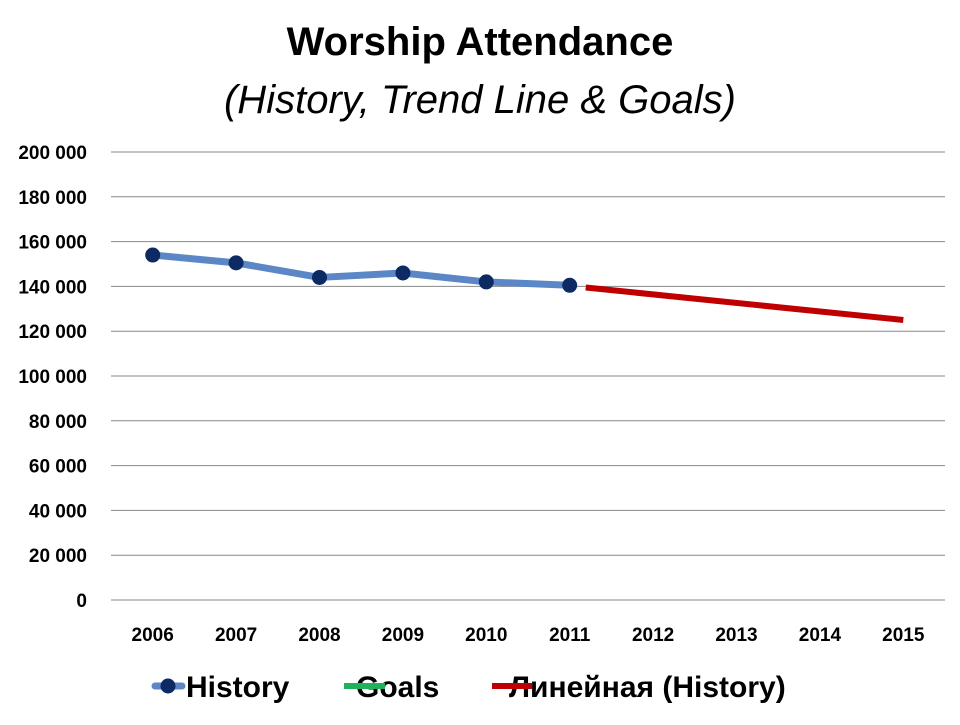 The image size is (960, 725). Describe the element at coordinates (391, 687) in the screenshot. I see `legend-item-goals: Goals` at that location.